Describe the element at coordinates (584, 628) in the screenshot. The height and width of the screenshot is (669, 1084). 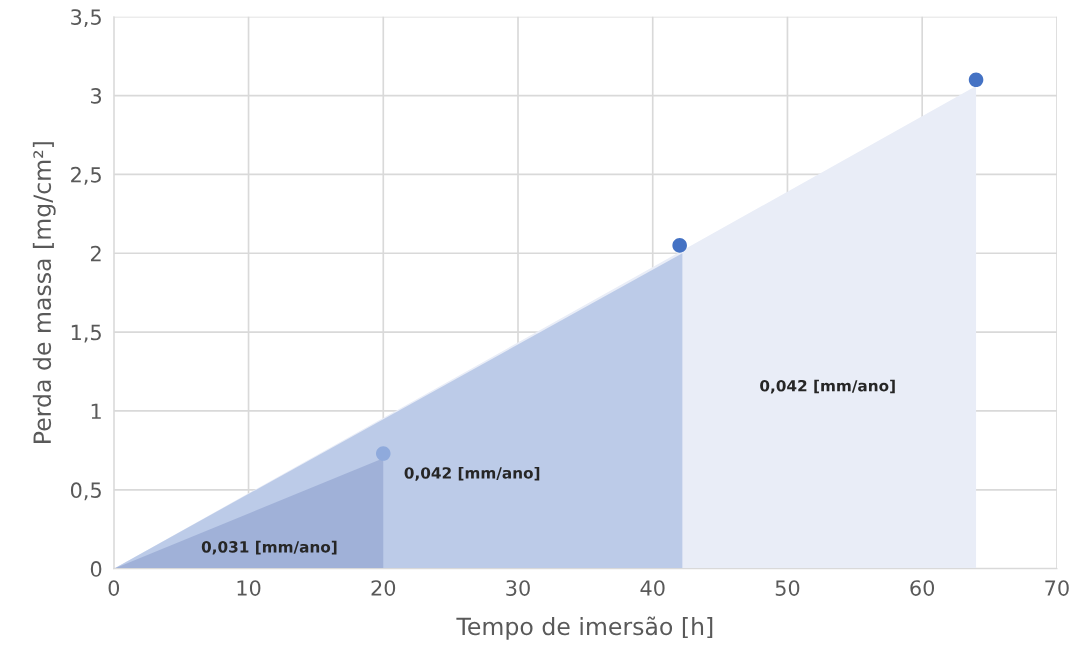
I see `x-axis-title: Tempo de imersão [h]` at that location.